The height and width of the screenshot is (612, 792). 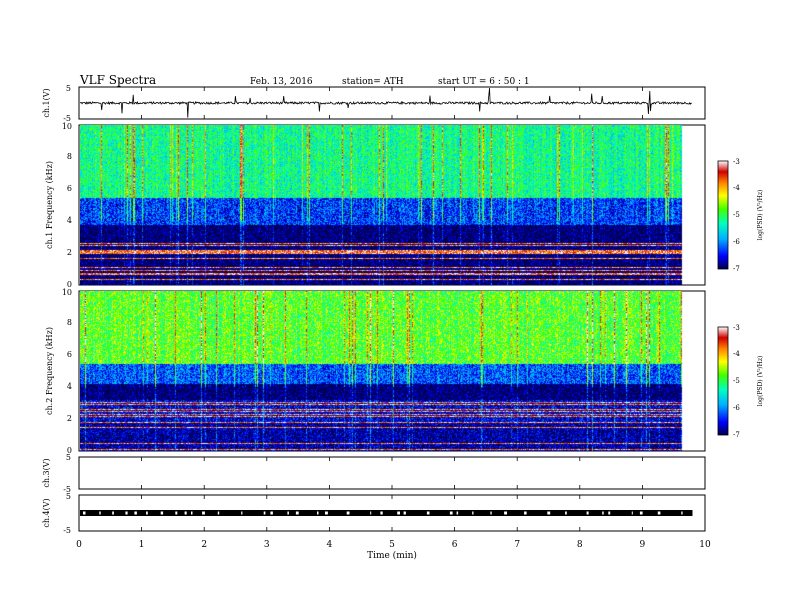 I want to click on station-label: station= ATH, so click(x=373, y=82).